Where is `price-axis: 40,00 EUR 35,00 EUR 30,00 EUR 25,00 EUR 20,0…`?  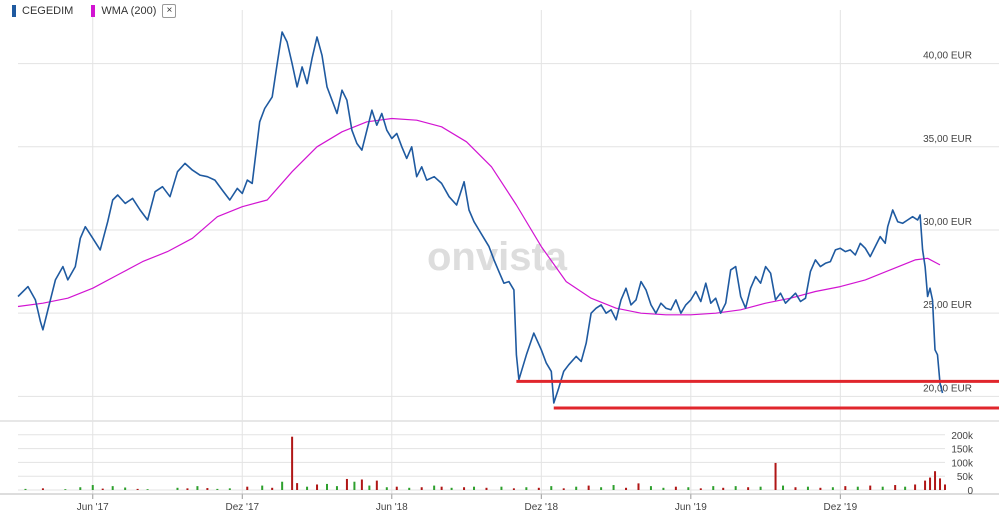 price-axis: 40,00 EUR 35,00 EUR 30,00 EUR 25,00 EUR 20,0… is located at coordinates (947, 223).